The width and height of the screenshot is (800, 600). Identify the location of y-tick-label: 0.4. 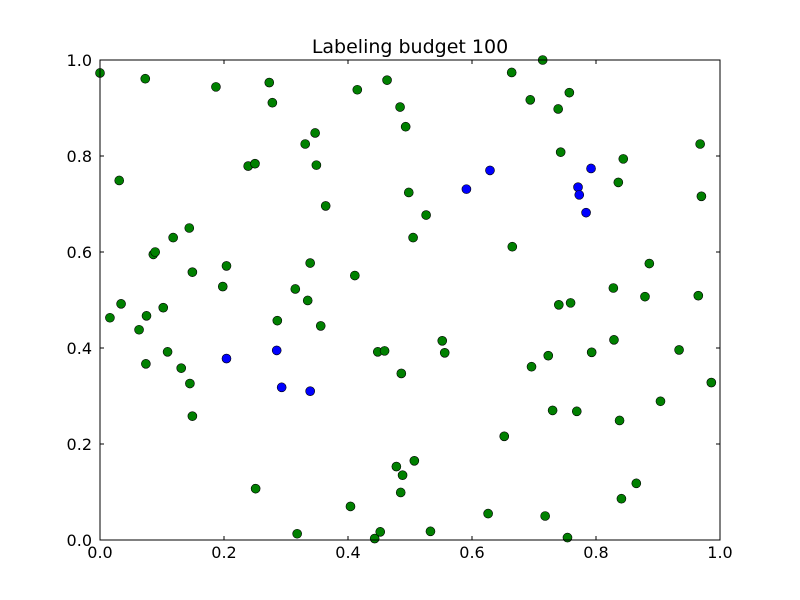
(79, 348).